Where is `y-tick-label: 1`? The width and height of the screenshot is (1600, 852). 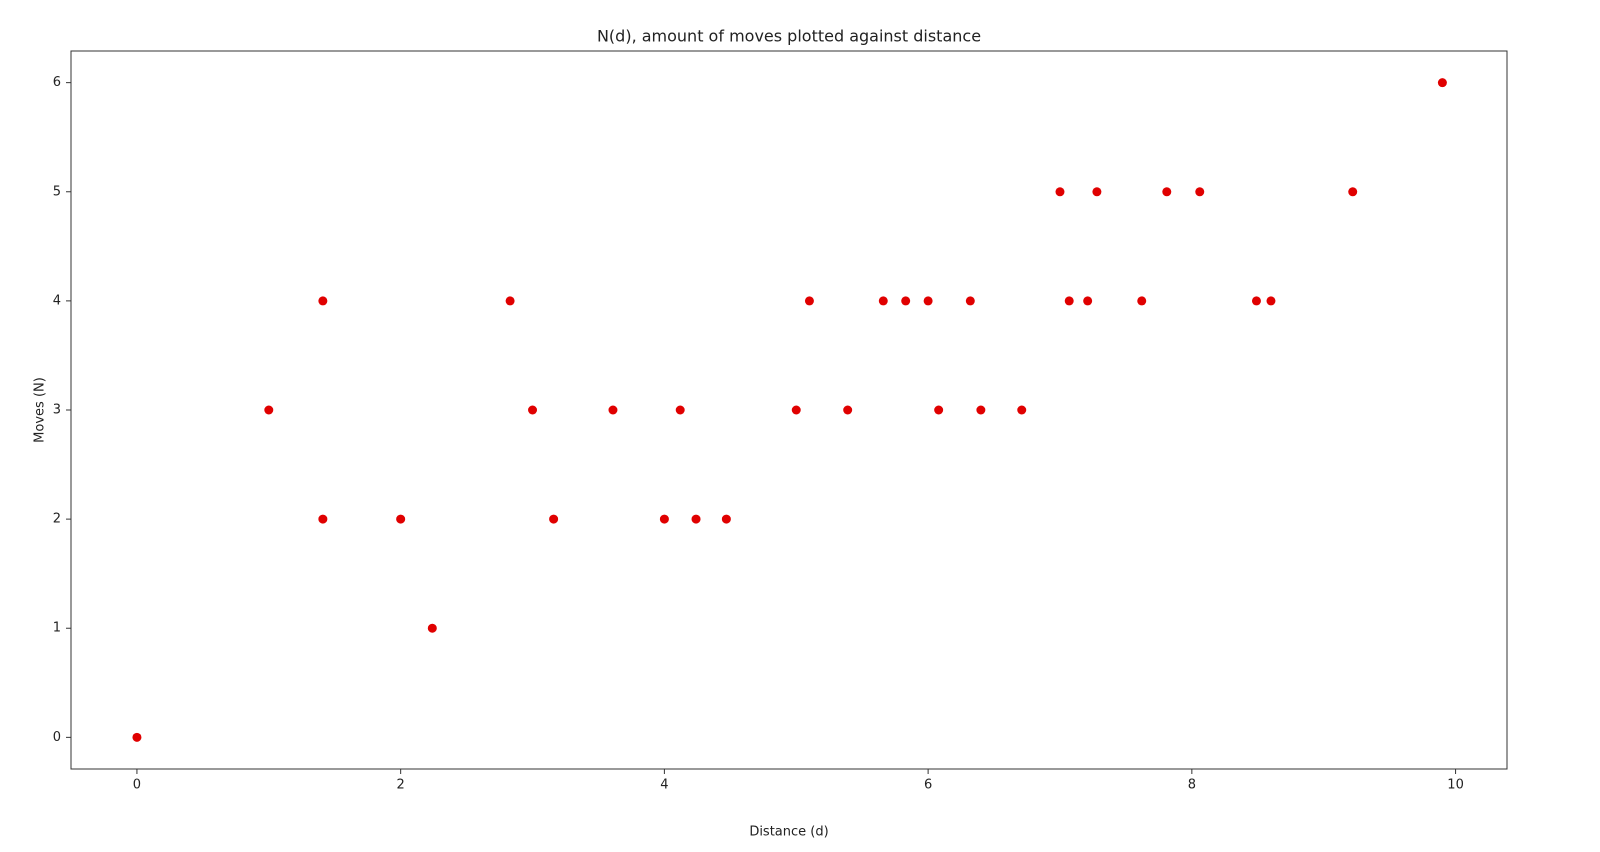 y-tick-label: 1 is located at coordinates (57, 628).